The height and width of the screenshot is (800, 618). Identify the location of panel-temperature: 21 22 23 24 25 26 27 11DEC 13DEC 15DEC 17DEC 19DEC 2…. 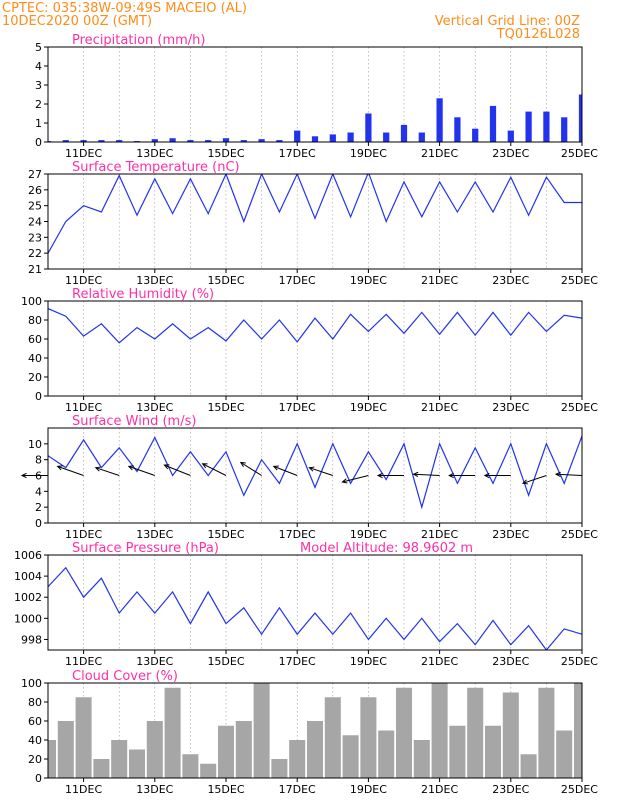
(313, 223).